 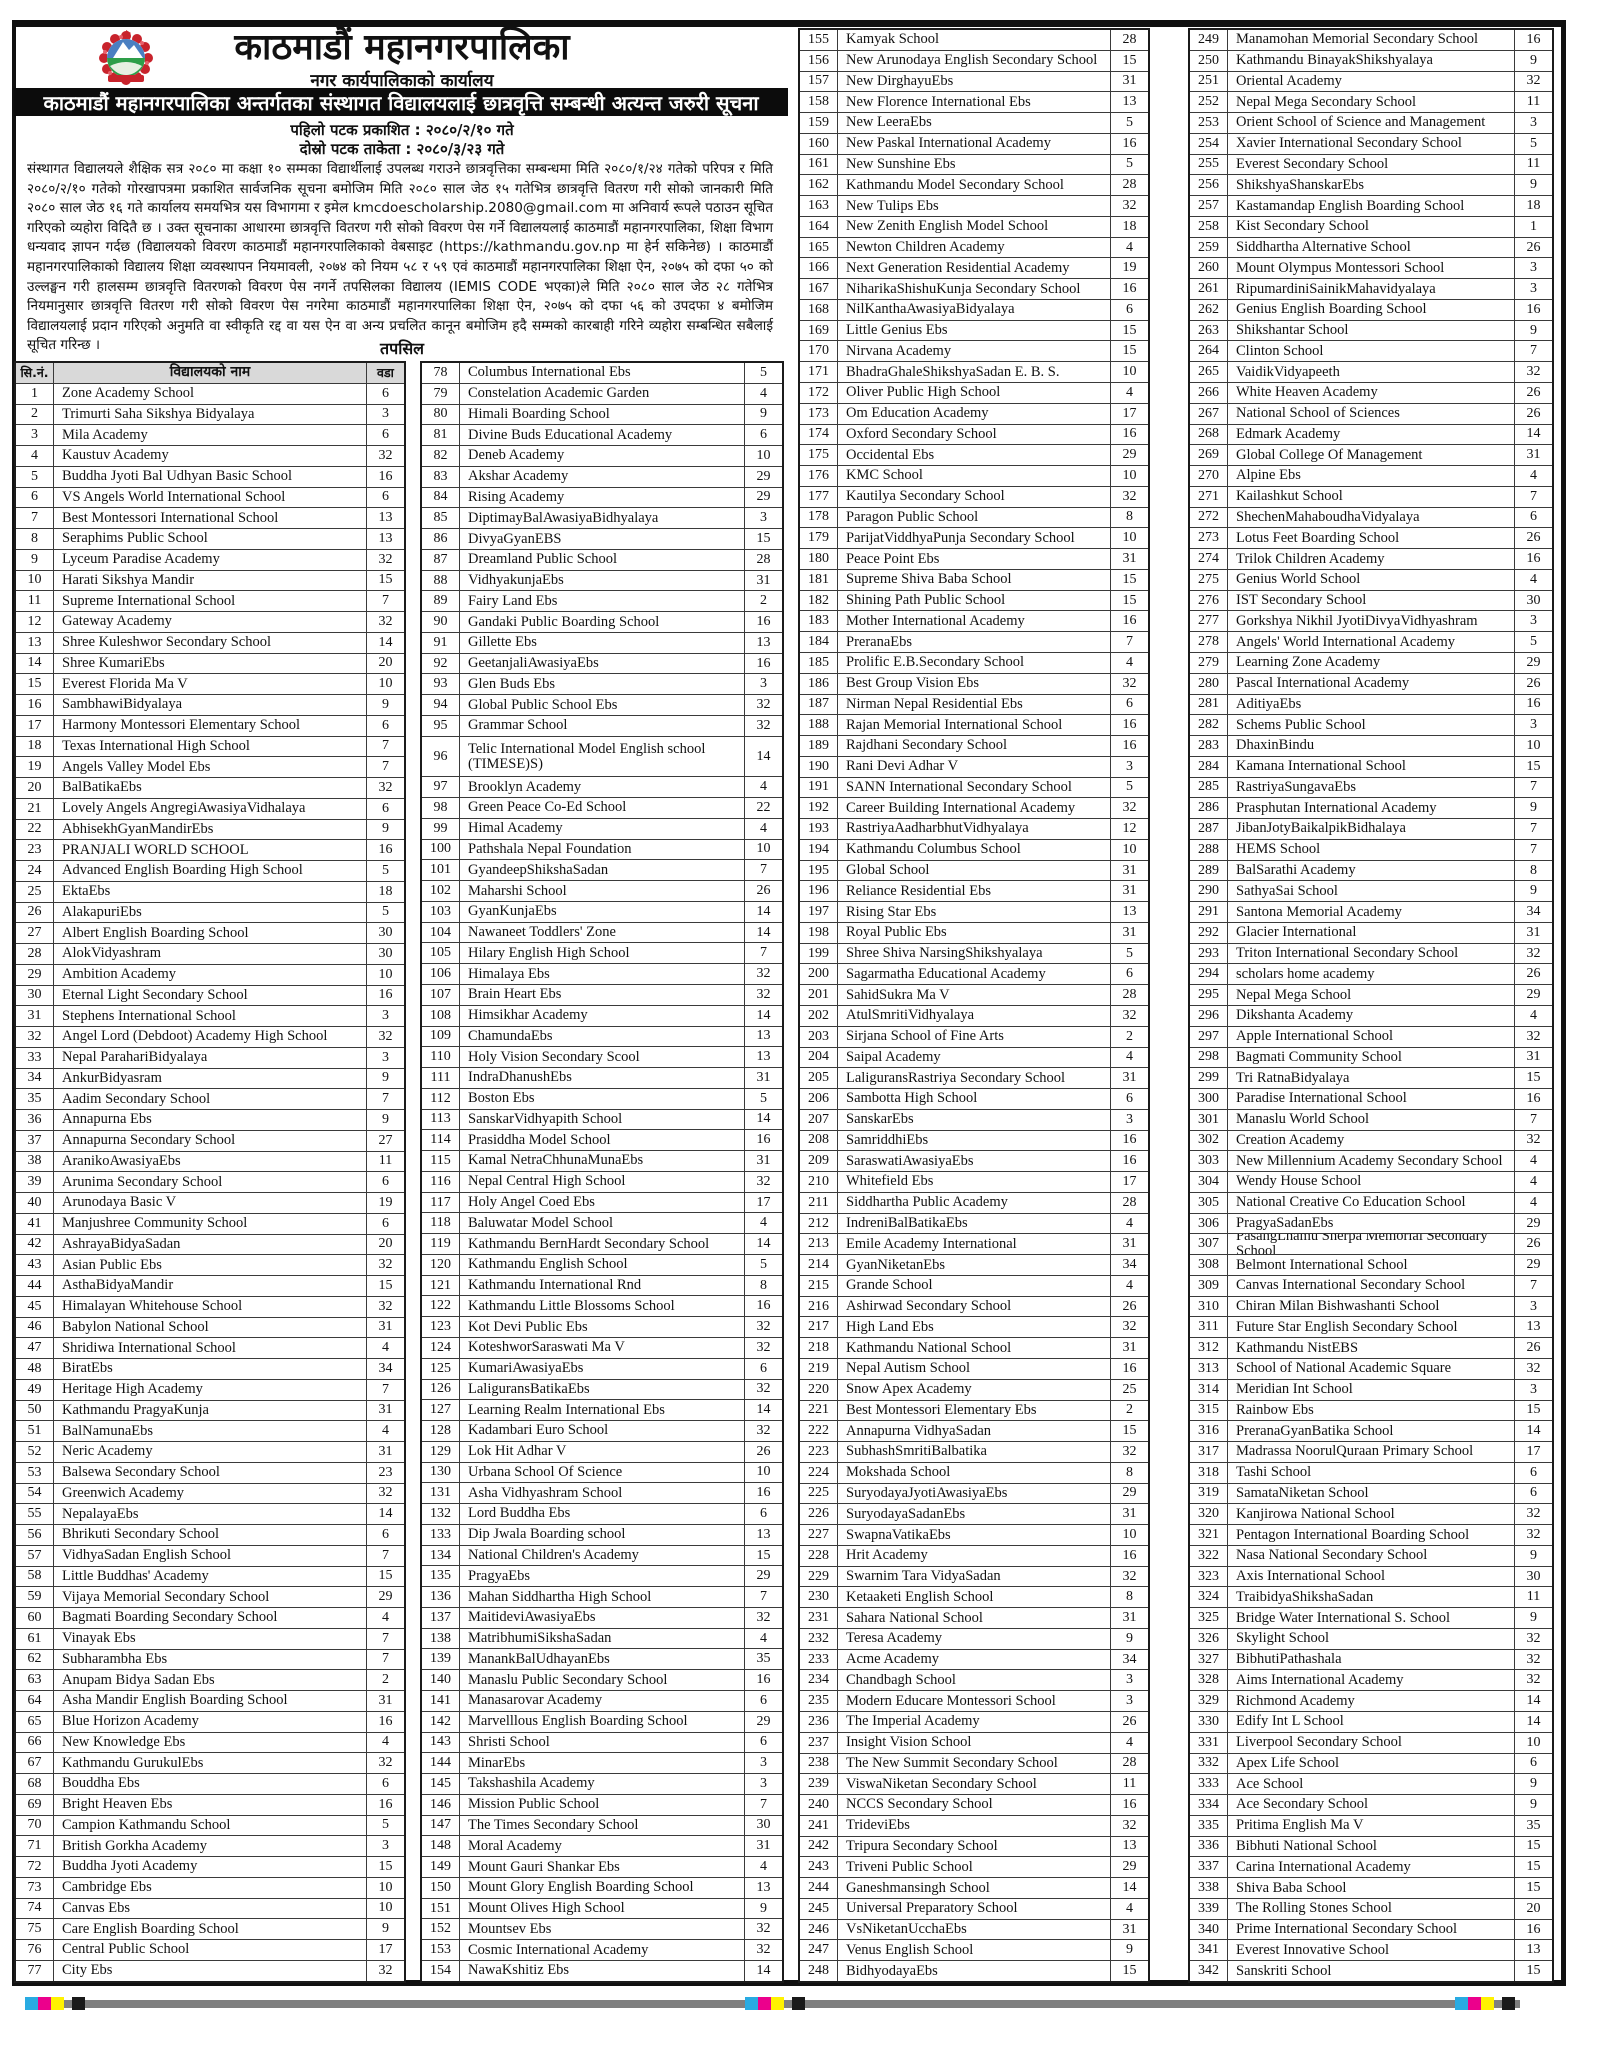 What do you see at coordinates (210, 1161) in the screenshot?
I see `table-row: 38 AranikoAwasiyaEbs 11` at bounding box center [210, 1161].